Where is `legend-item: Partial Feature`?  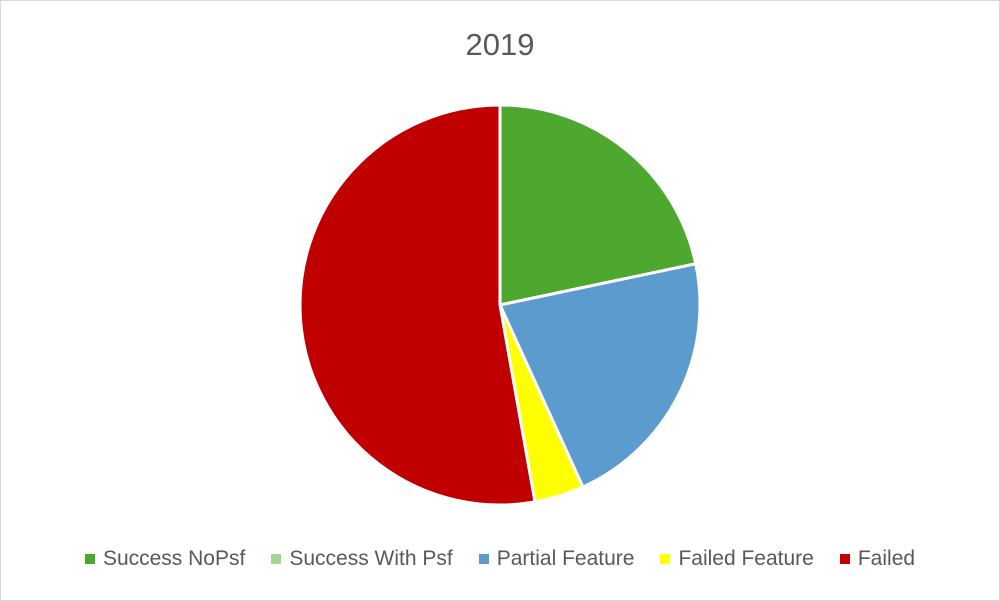 legend-item: Partial Feature is located at coordinates (556, 559).